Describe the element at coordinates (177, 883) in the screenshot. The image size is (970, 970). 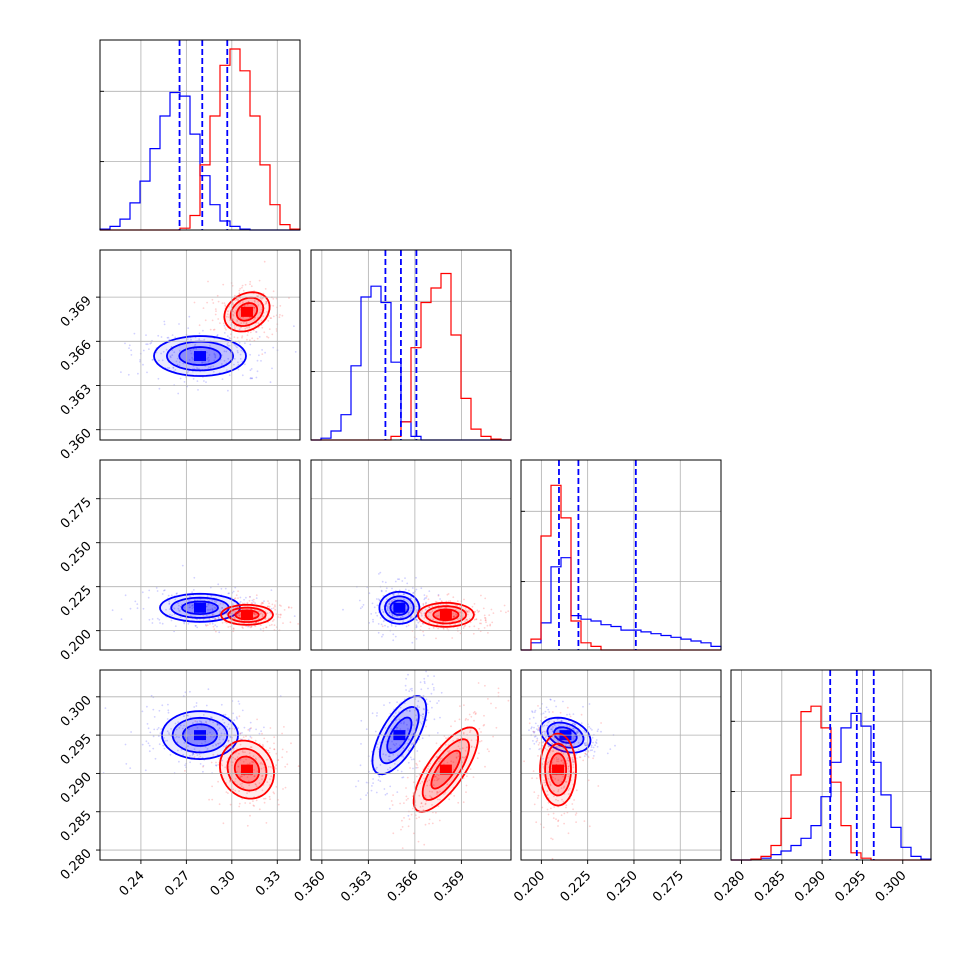
I see `tick-label: 0.27` at that location.